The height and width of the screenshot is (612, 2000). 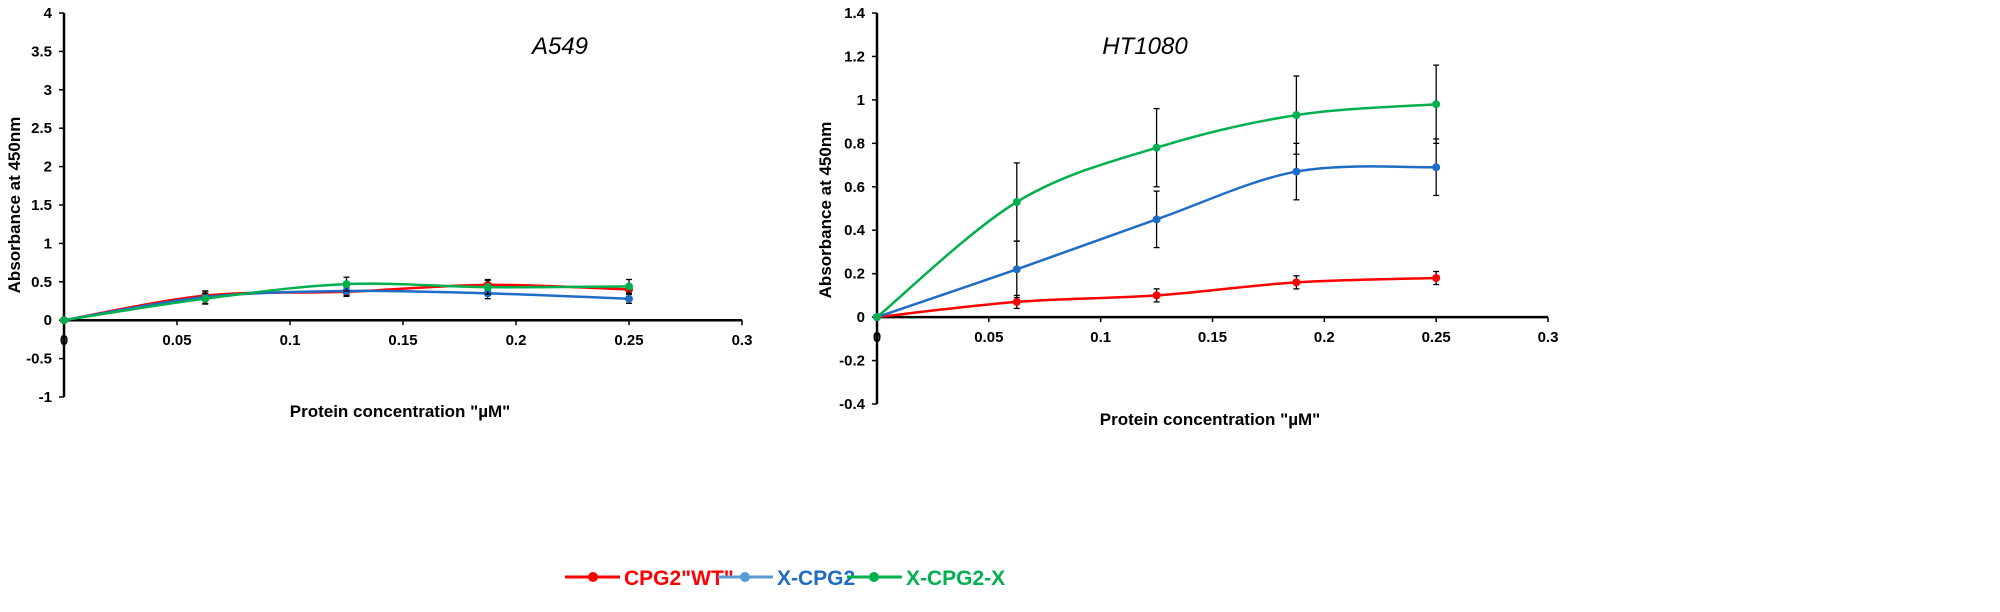 What do you see at coordinates (854, 274) in the screenshot?
I see `y-tick-label: 0.2` at bounding box center [854, 274].